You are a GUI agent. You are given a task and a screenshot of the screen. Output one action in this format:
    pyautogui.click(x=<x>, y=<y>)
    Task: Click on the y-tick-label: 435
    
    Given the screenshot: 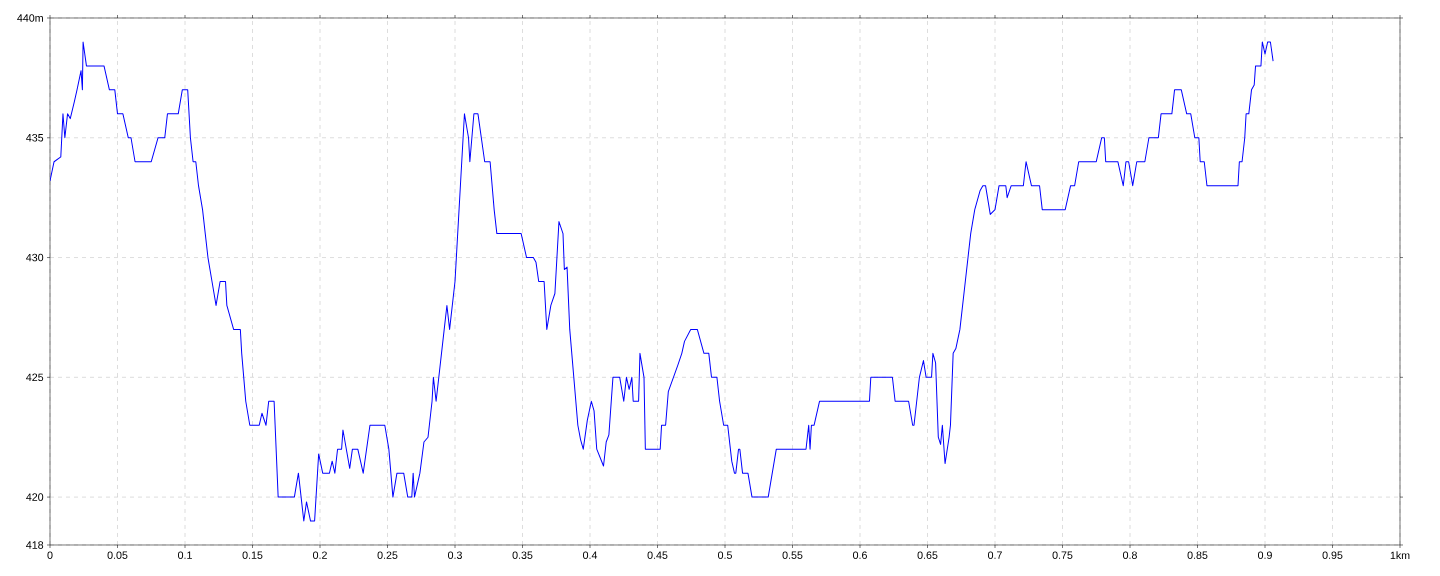 What is the action you would take?
    pyautogui.click(x=35, y=138)
    